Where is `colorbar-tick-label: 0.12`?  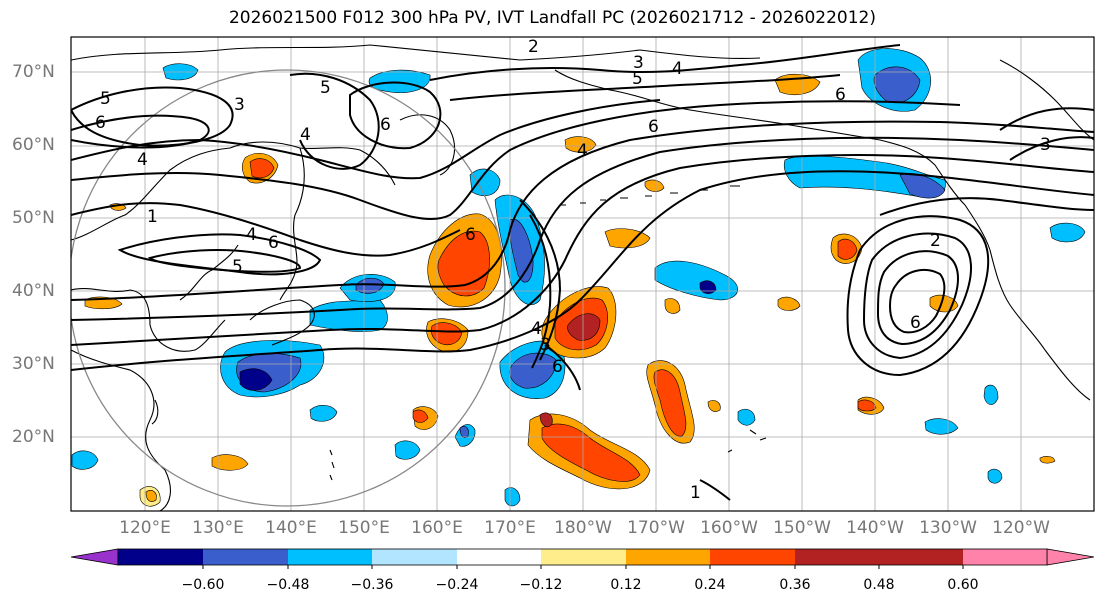 colorbar-tick-label: 0.12 is located at coordinates (626, 585).